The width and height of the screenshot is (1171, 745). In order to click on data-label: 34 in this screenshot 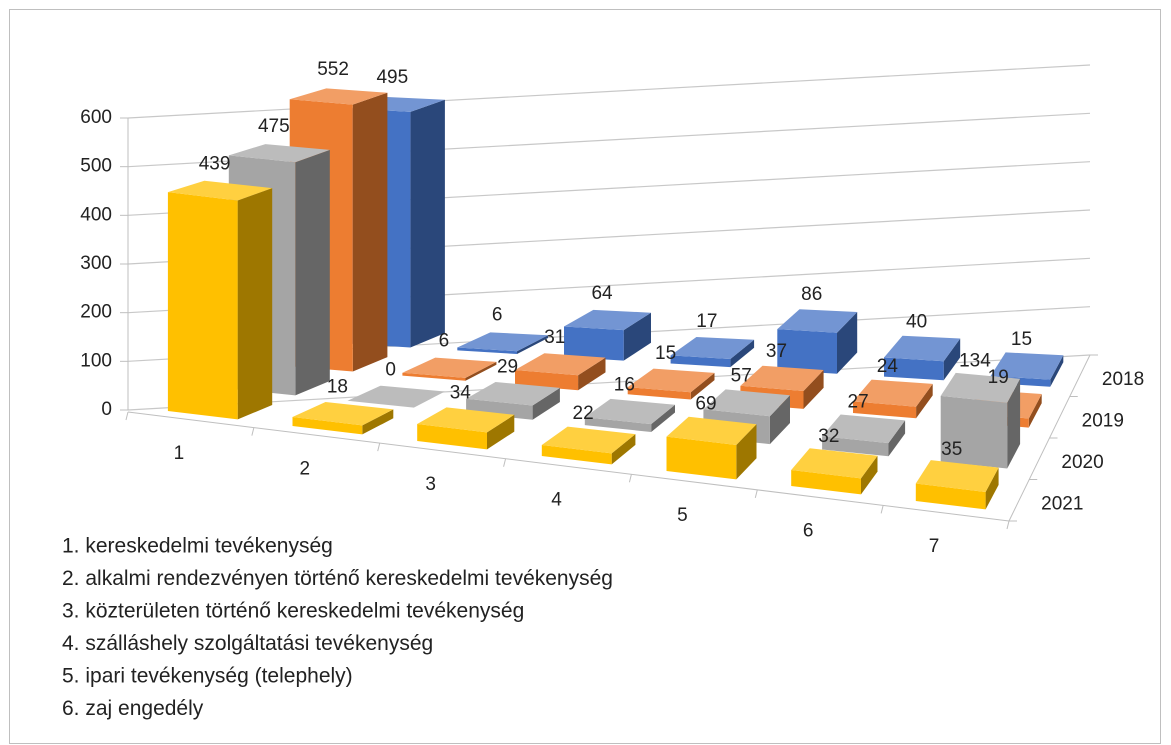, I will do `click(461, 393)`.